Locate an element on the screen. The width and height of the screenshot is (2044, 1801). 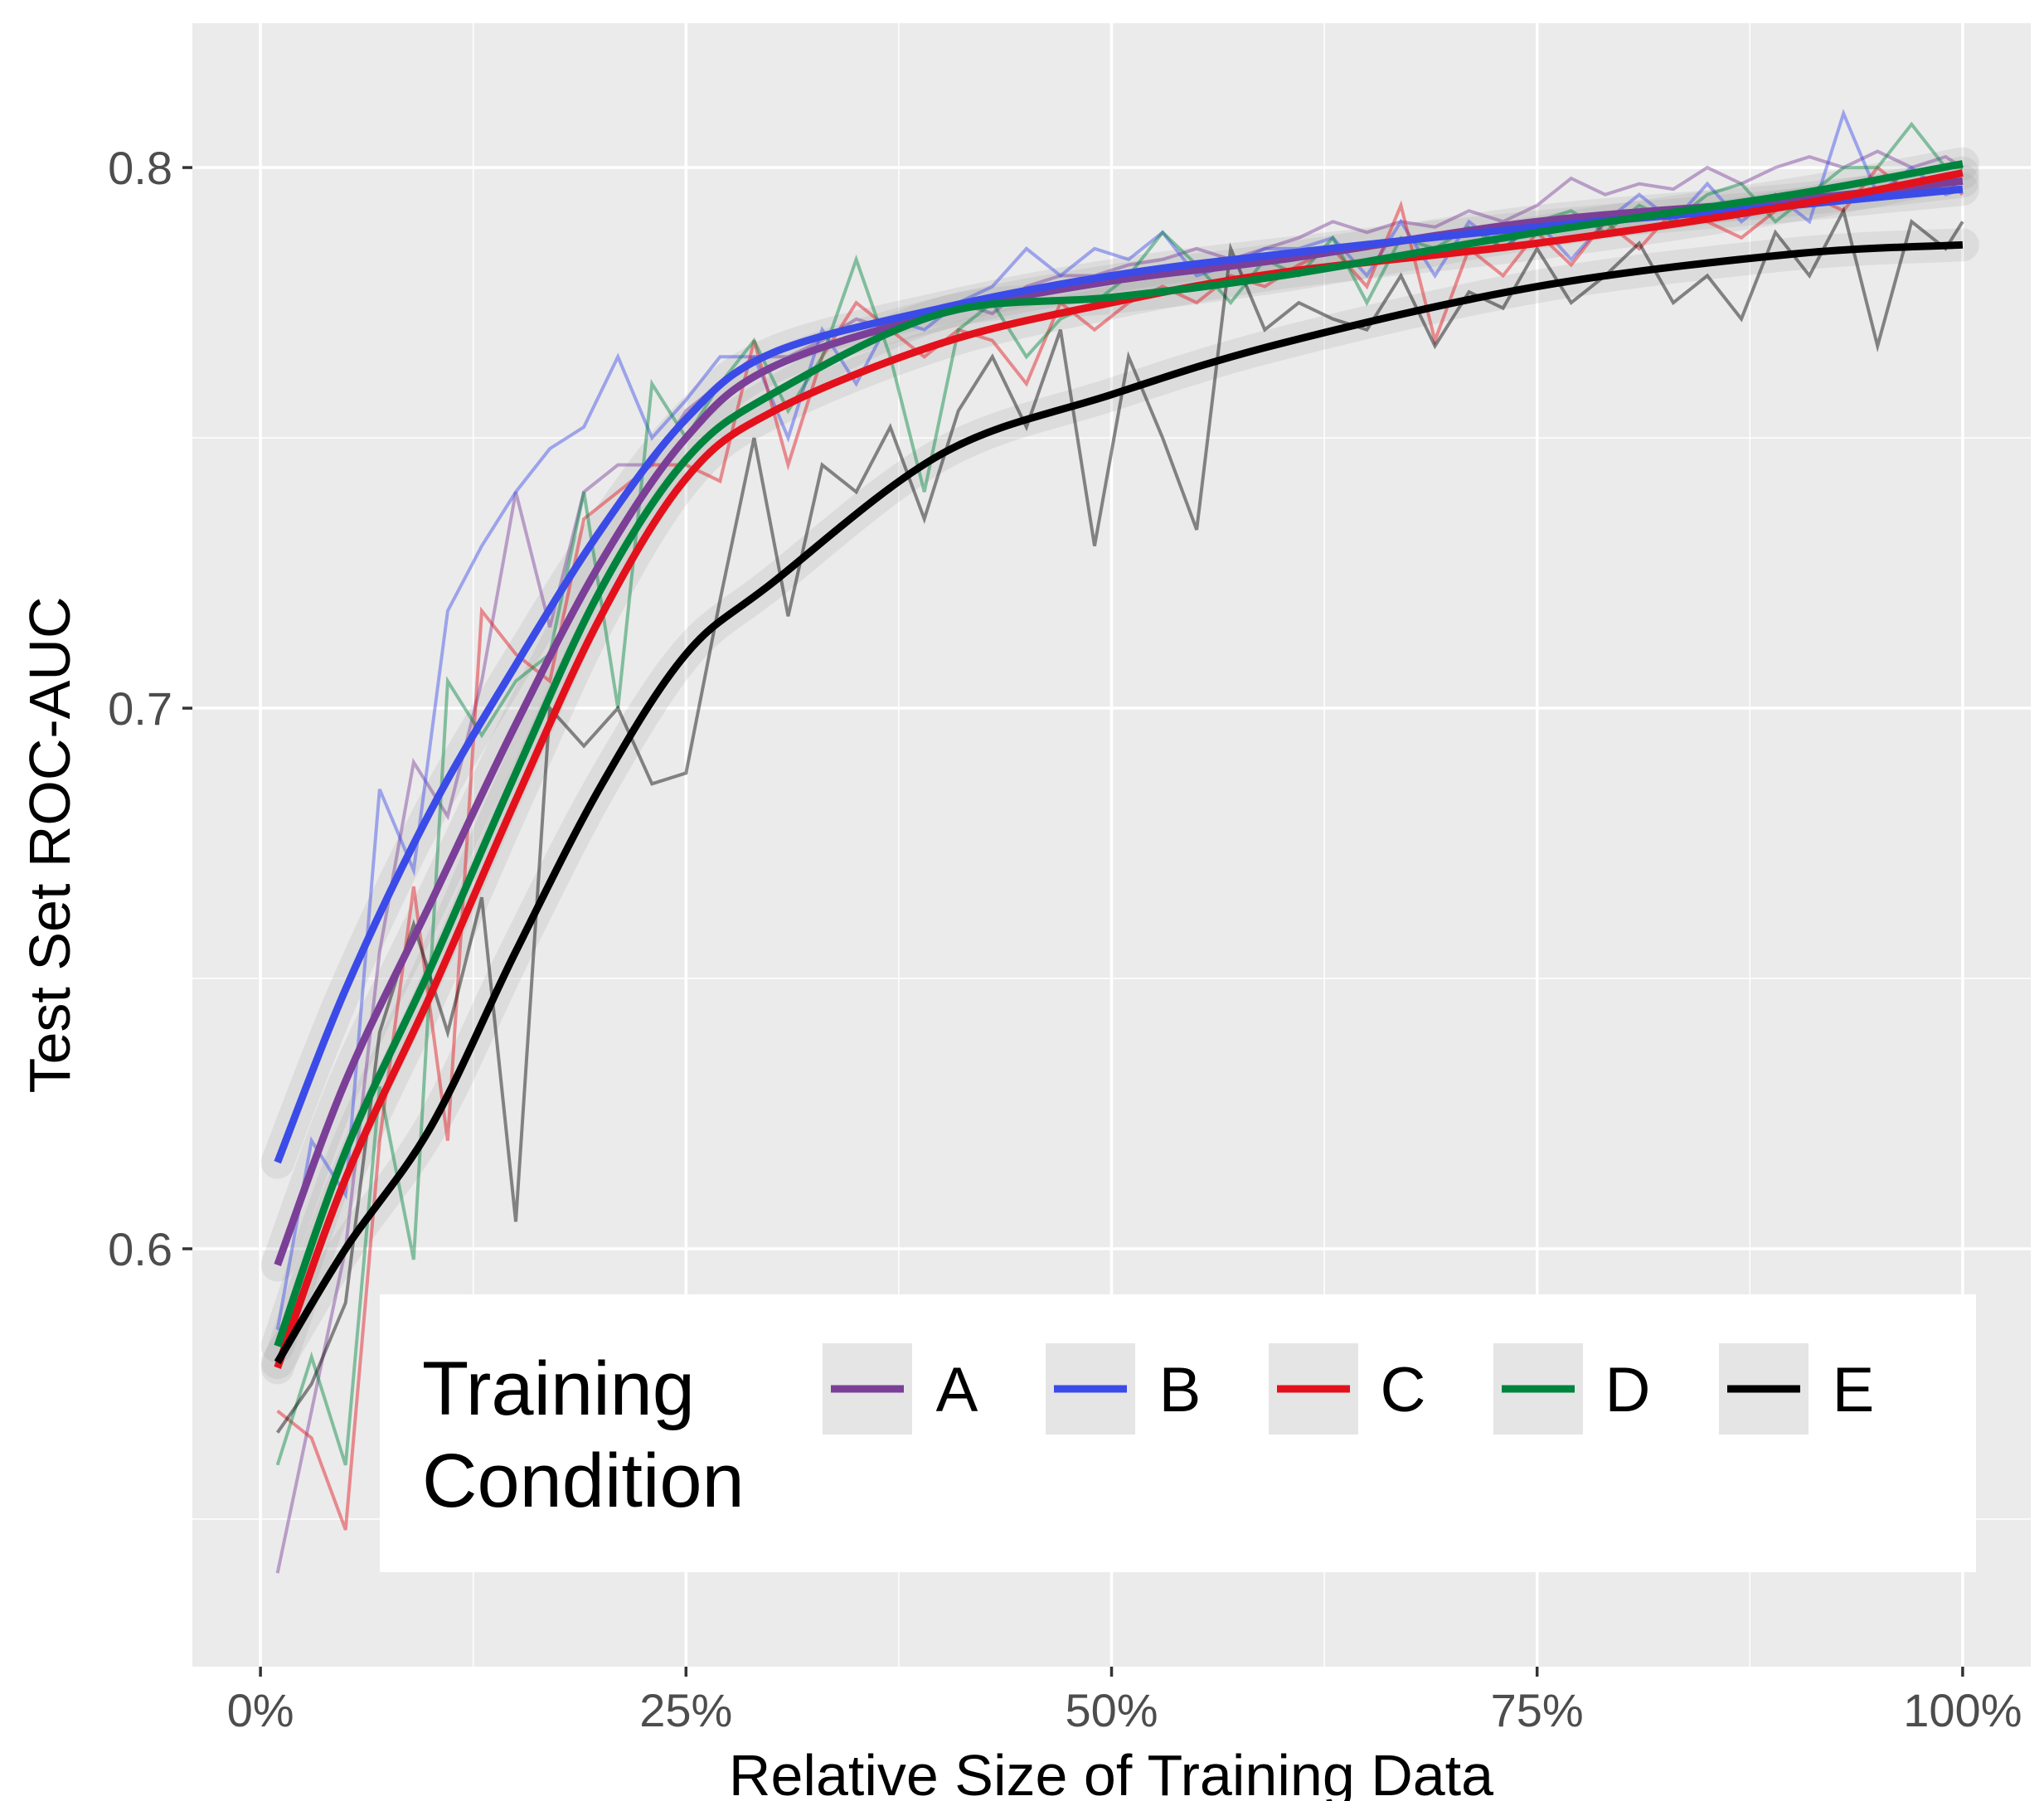
legend-label-E: E is located at coordinates (1854, 1390).